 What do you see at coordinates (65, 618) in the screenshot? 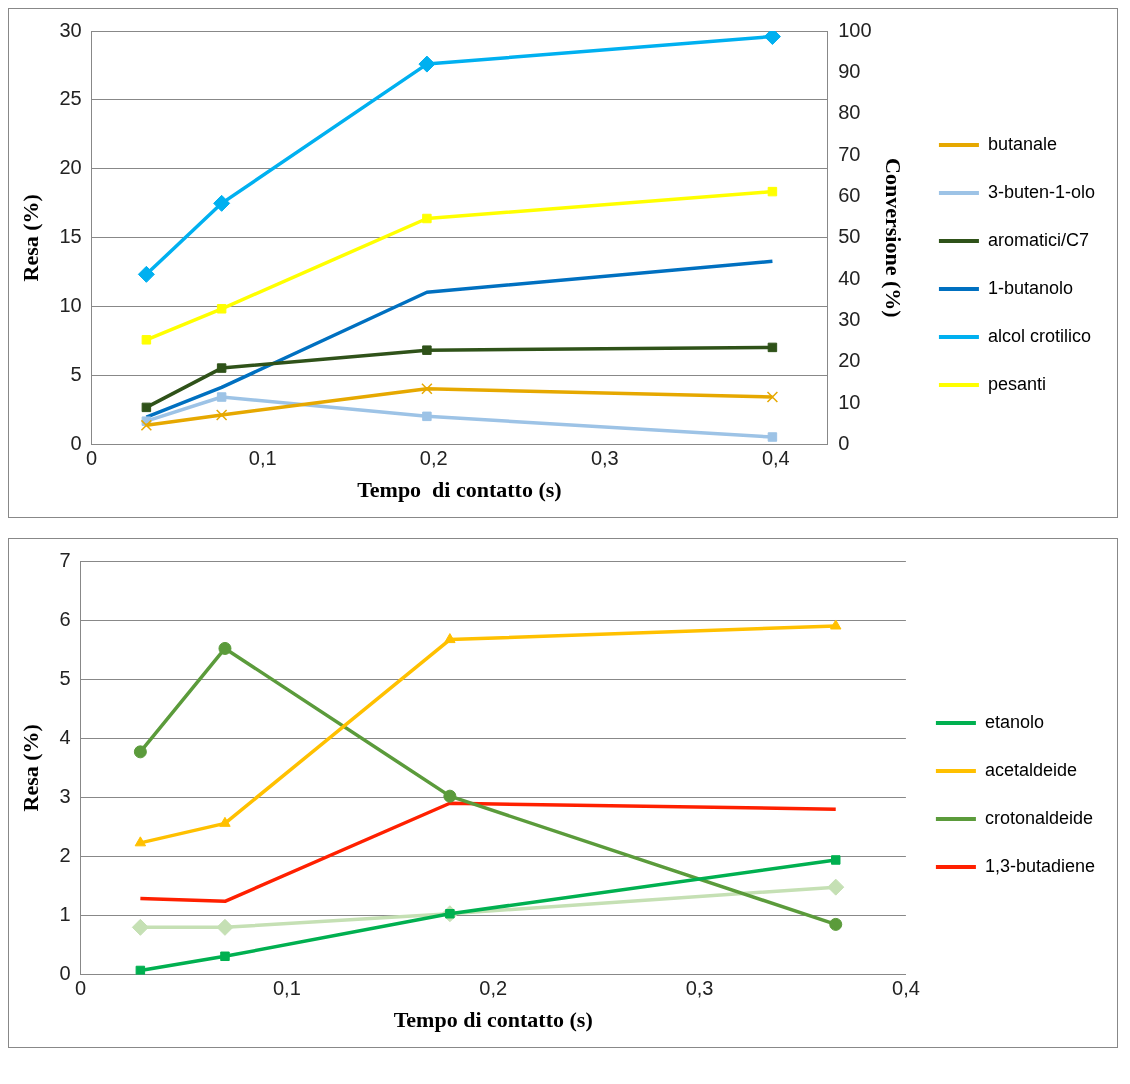
I see `y-tick-label: 6` at bounding box center [65, 618].